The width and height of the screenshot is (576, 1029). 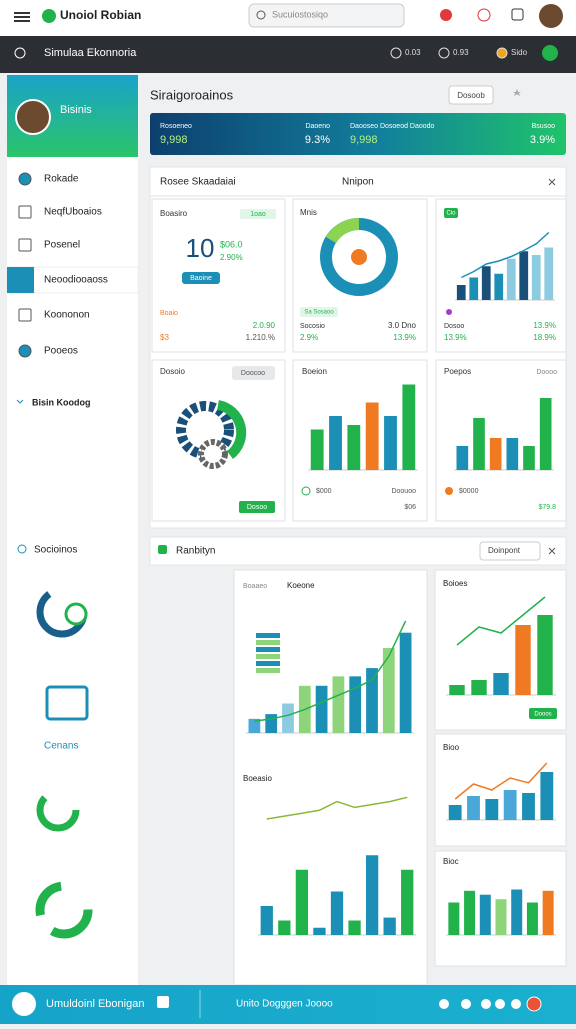 I want to click on menu-item: Posenel, so click(x=62, y=245).